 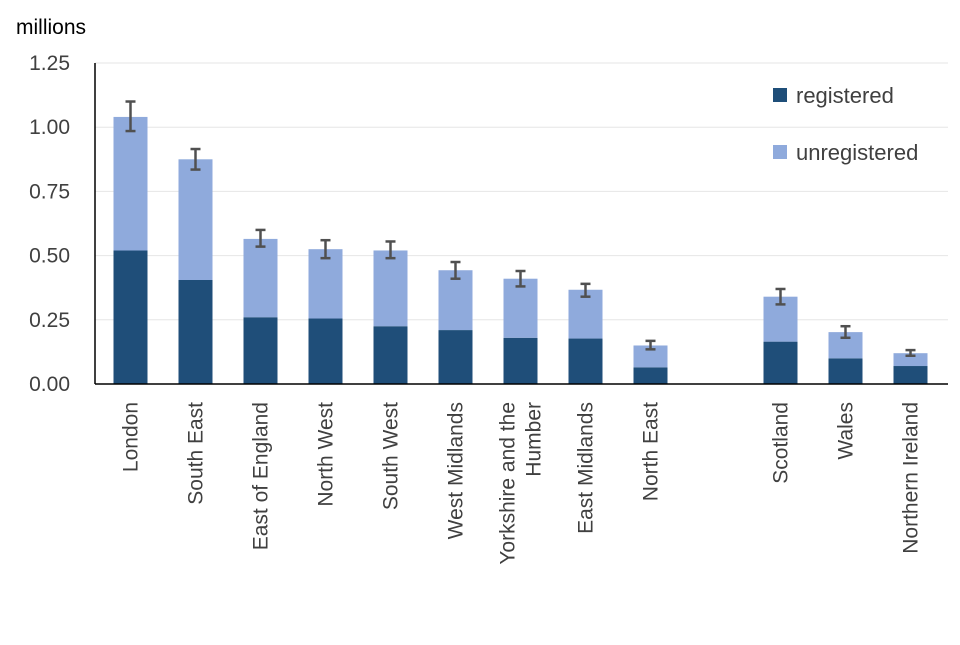 I want to click on x-category-label-line: South West, so click(x=391, y=456).